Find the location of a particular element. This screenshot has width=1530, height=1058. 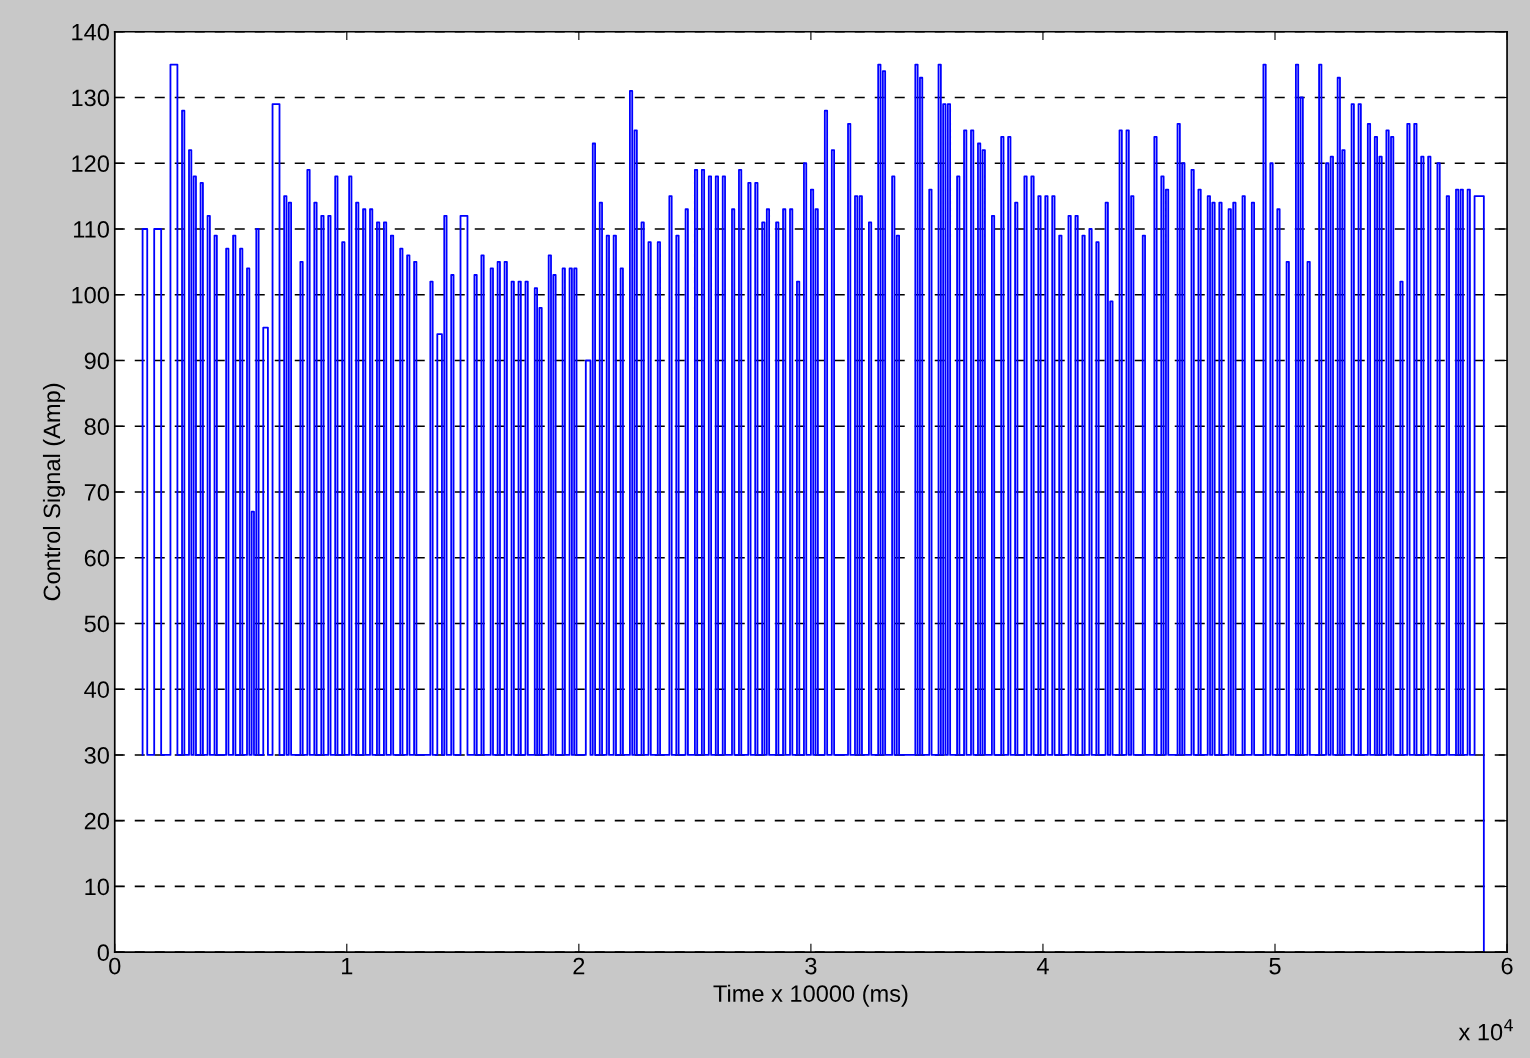

x-tick-label: 0 is located at coordinates (115, 966).